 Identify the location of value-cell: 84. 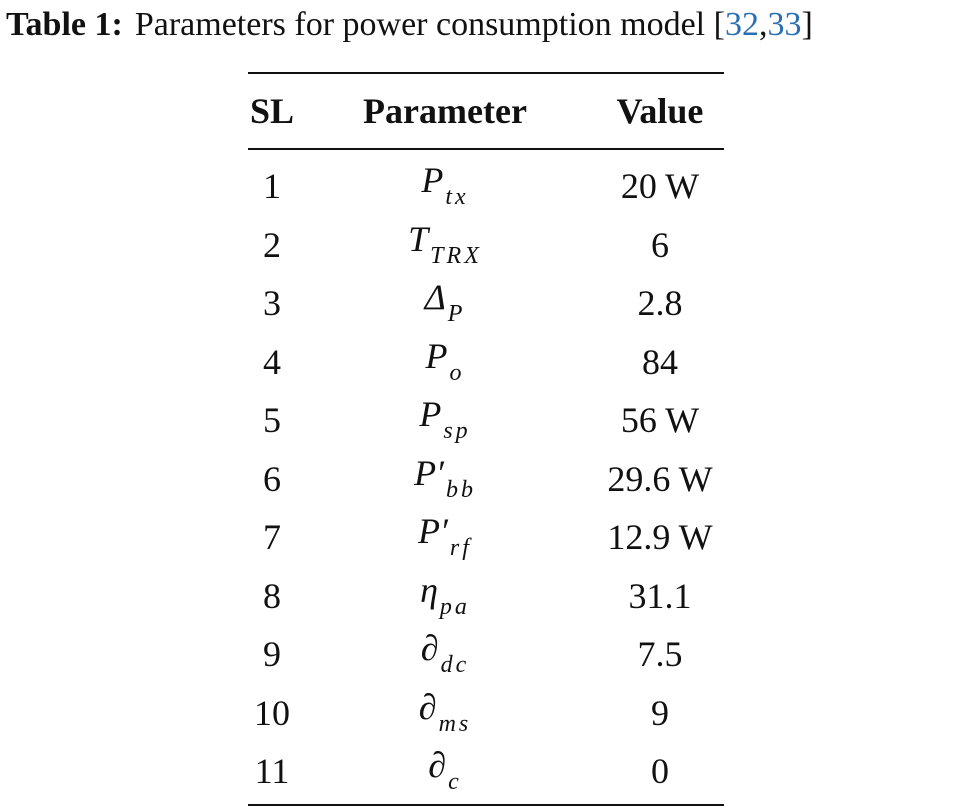
(660, 361).